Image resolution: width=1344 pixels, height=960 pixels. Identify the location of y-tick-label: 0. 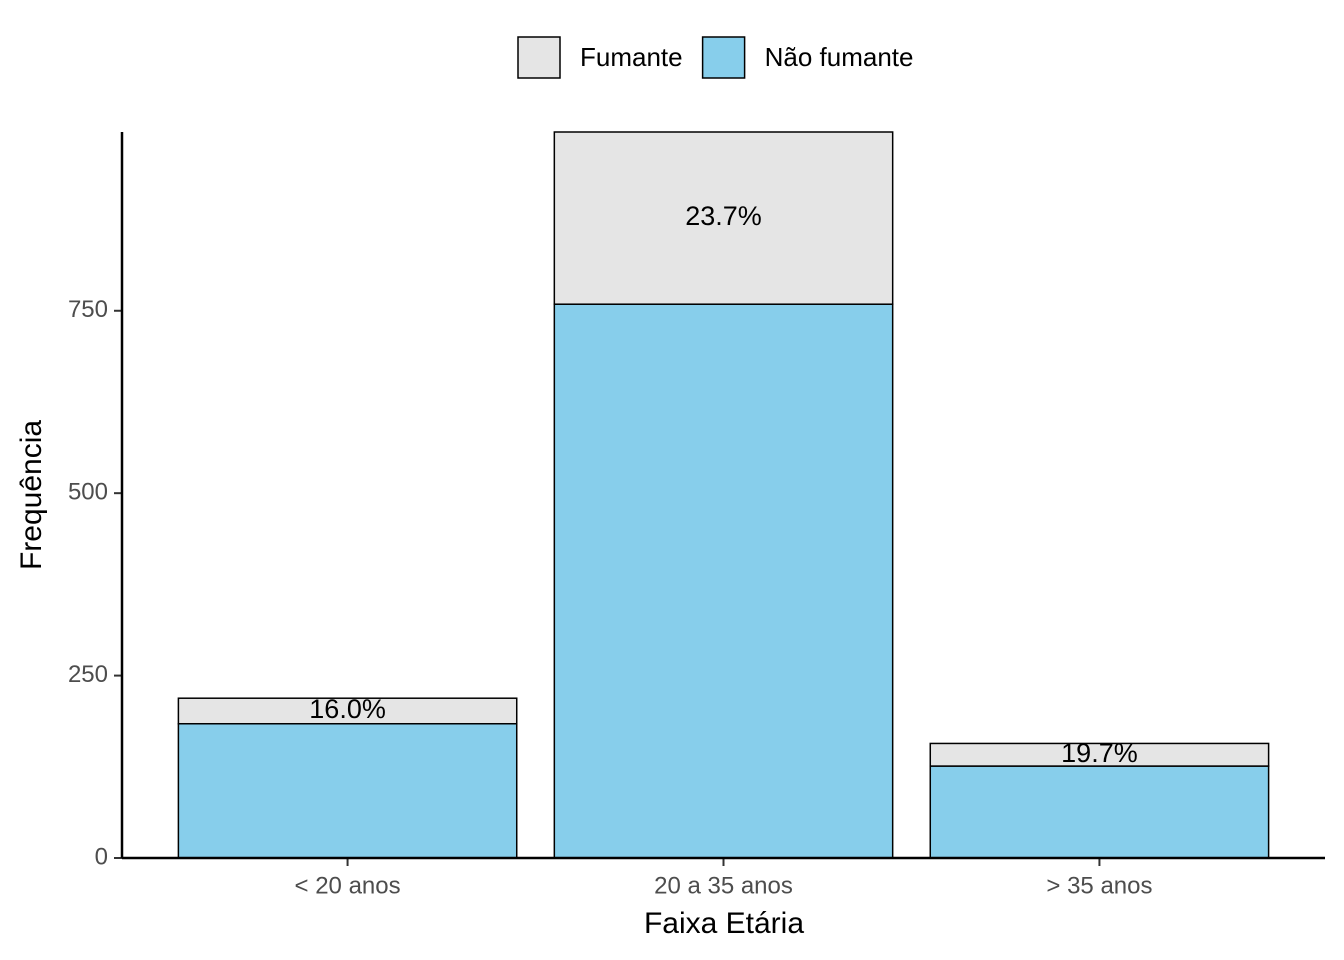
(101, 856).